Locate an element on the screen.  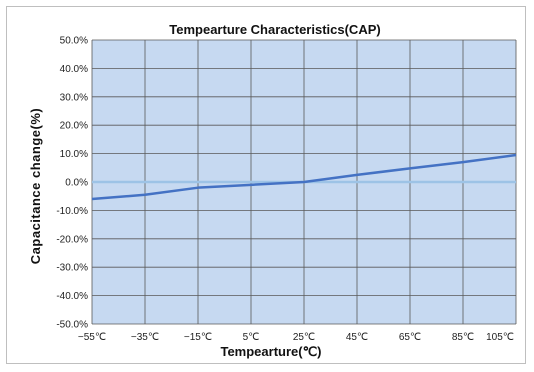
x-tick-label: 65℃ is located at coordinates (410, 337).